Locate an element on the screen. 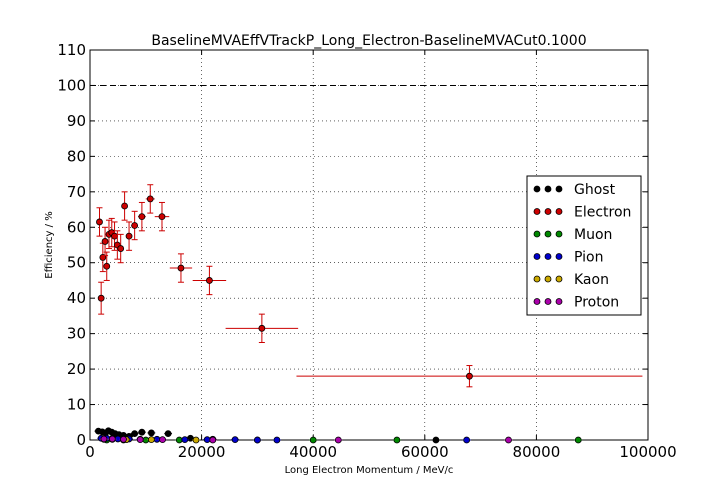 Image resolution: width=720 pixels, height=504 pixels. x-axis-label: Long Electron Momentum / MeV/c is located at coordinates (369, 470).